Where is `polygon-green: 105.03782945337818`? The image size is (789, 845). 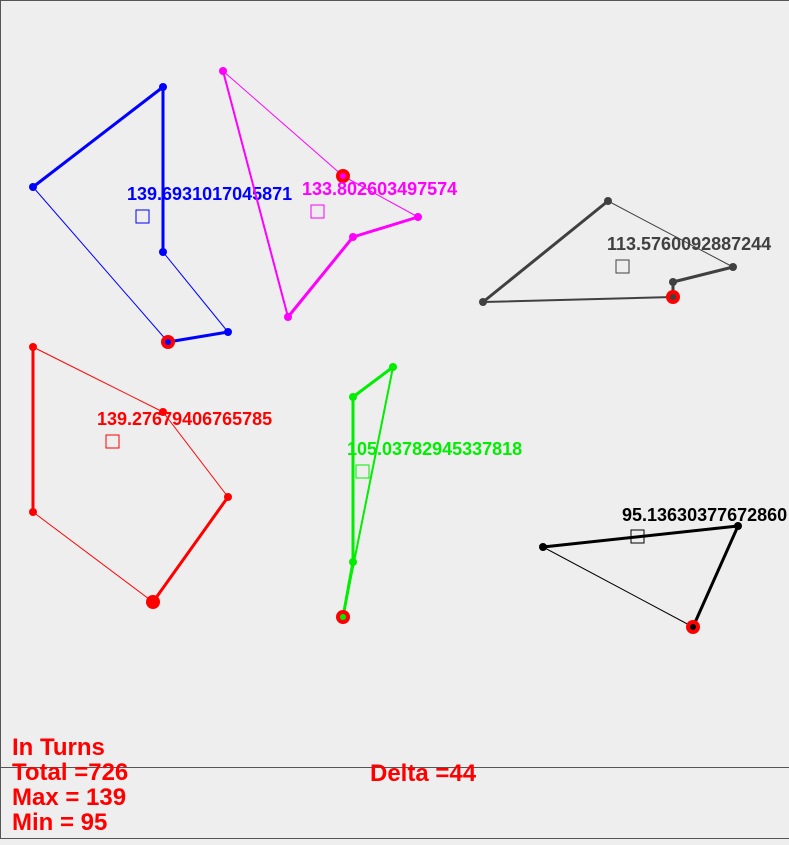
polygon-green: 105.03782945337818 is located at coordinates (429, 493).